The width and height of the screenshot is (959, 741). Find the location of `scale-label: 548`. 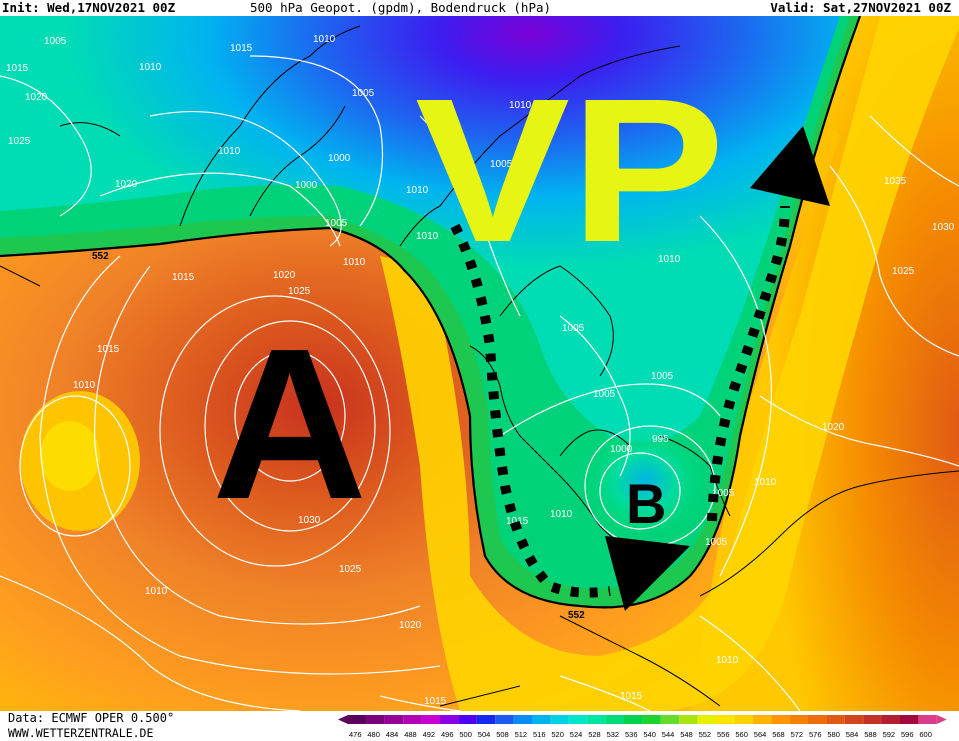

scale-label: 548 is located at coordinates (686, 734).